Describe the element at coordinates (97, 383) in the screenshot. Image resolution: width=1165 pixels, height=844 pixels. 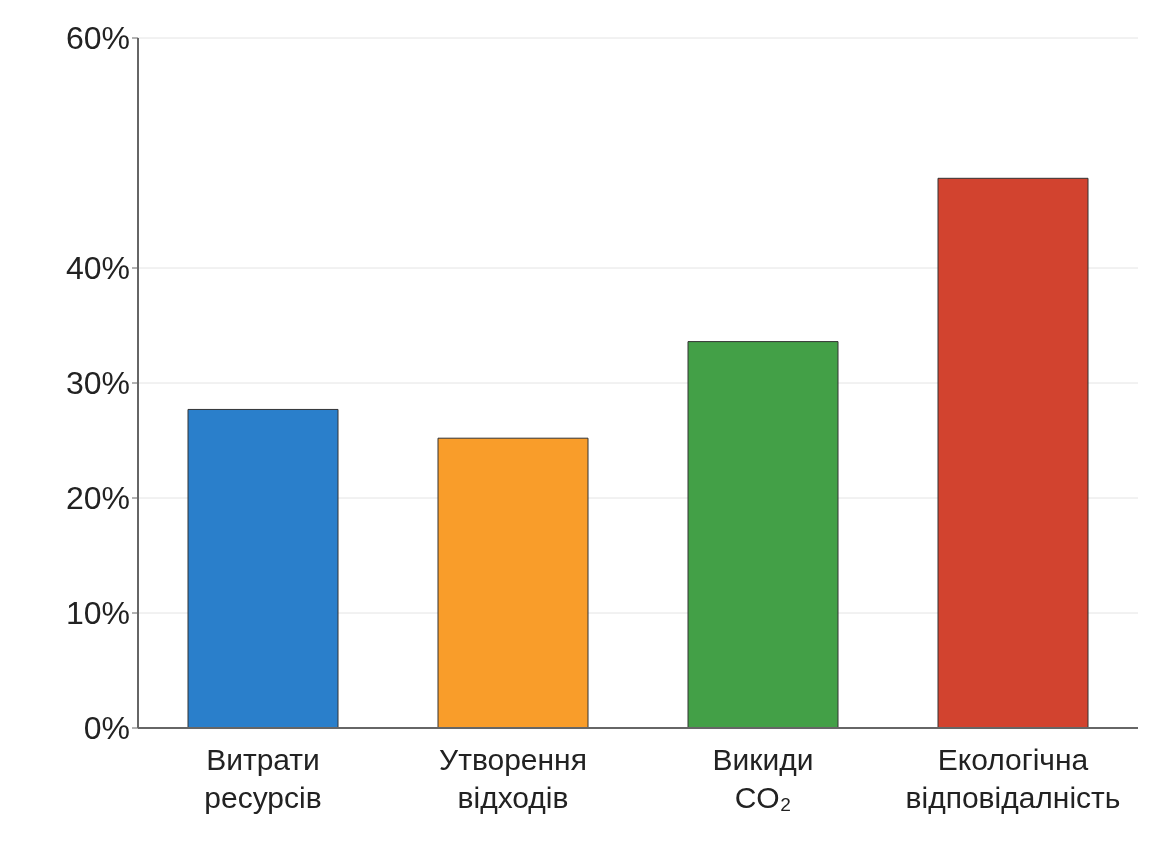
I see `y-tick-label: 30%` at that location.